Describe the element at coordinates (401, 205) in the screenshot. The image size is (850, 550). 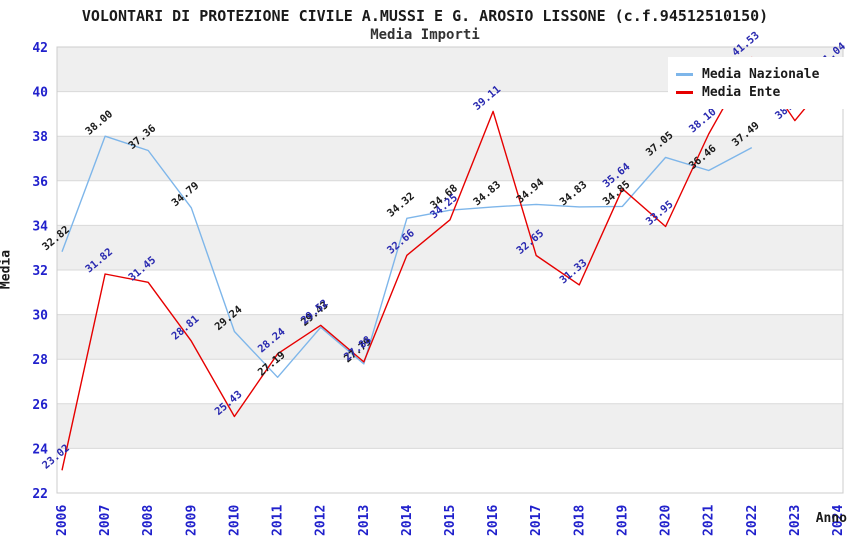
I see `data-label: 34.32` at that location.